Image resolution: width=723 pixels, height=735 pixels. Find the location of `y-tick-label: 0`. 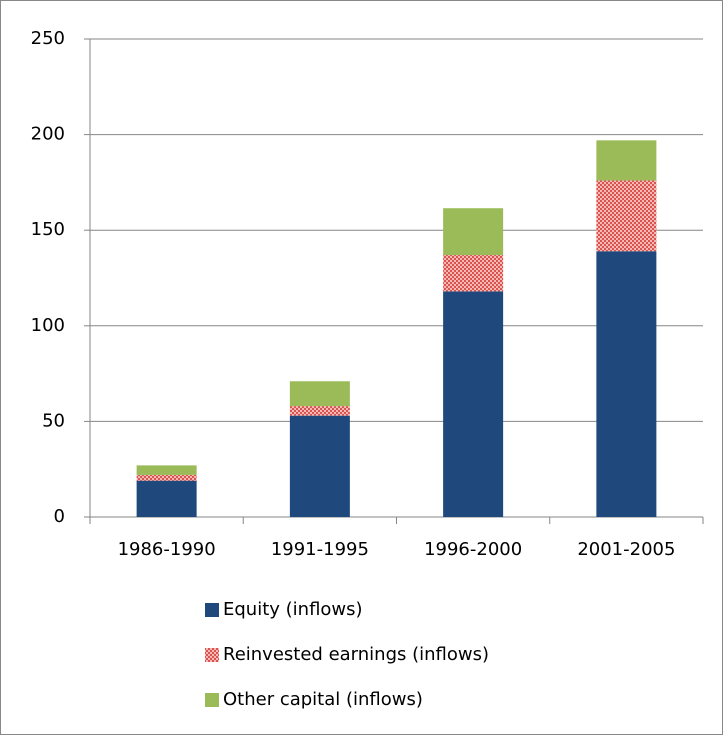

y-tick-label: 0 is located at coordinates (59, 516).